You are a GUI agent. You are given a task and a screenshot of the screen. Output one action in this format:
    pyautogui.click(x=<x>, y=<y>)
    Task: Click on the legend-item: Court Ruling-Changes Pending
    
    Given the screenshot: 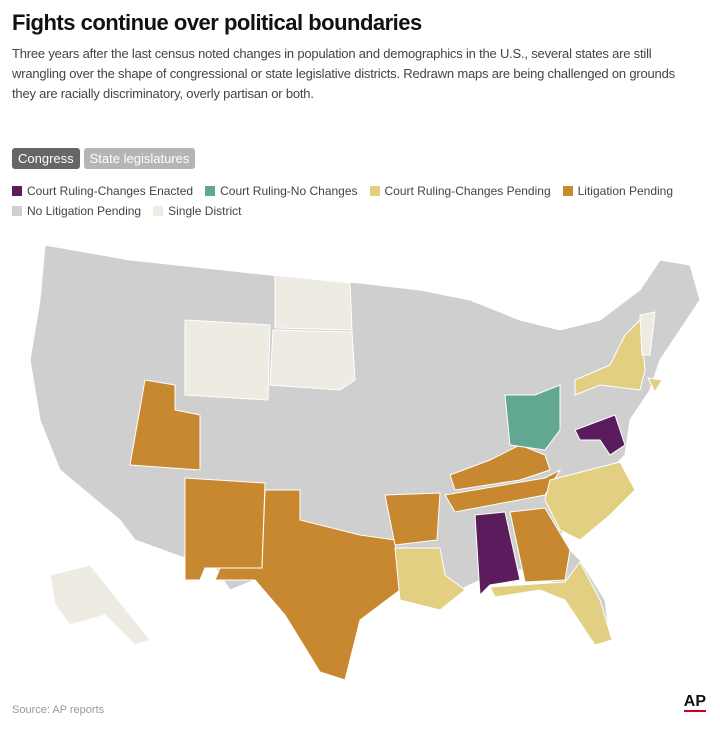 What is the action you would take?
    pyautogui.click(x=460, y=191)
    